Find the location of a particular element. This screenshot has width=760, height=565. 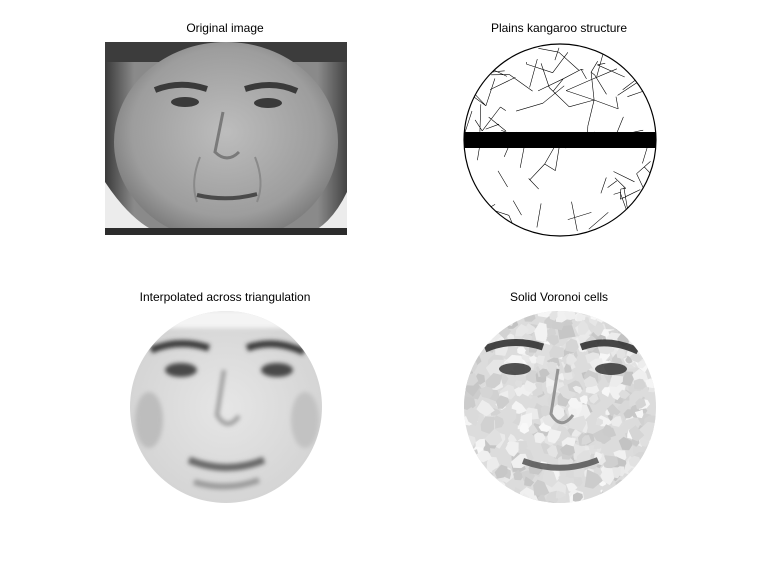

panel-title-voronoi: Solid Voronoi cells is located at coordinates (559, 297).